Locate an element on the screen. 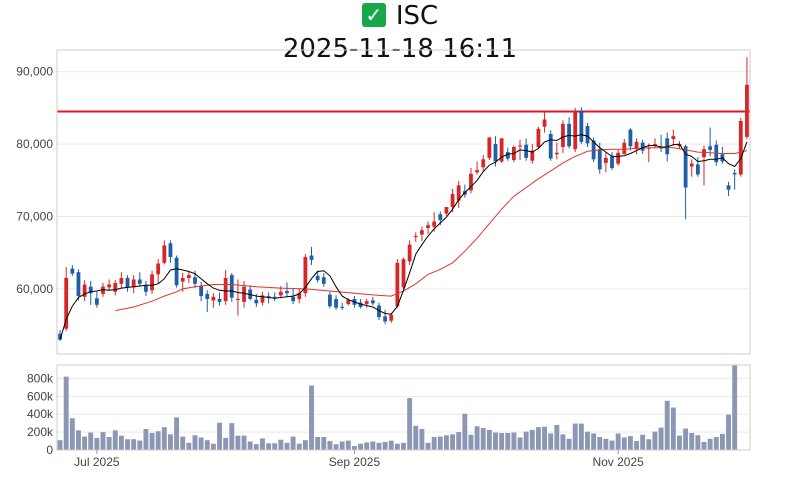  ticker-symbol: ISC is located at coordinates (417, 16).